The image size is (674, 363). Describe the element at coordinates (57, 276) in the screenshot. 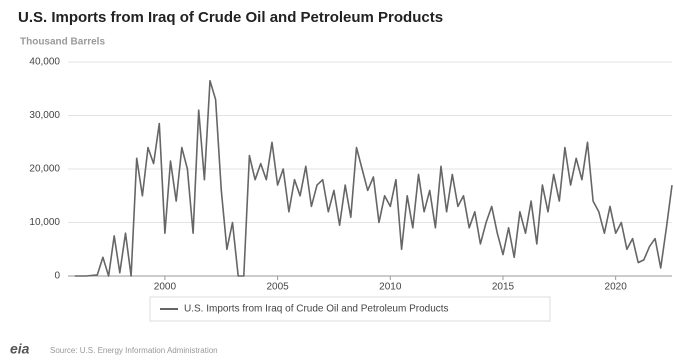

I see `y-tick-label: 0` at that location.